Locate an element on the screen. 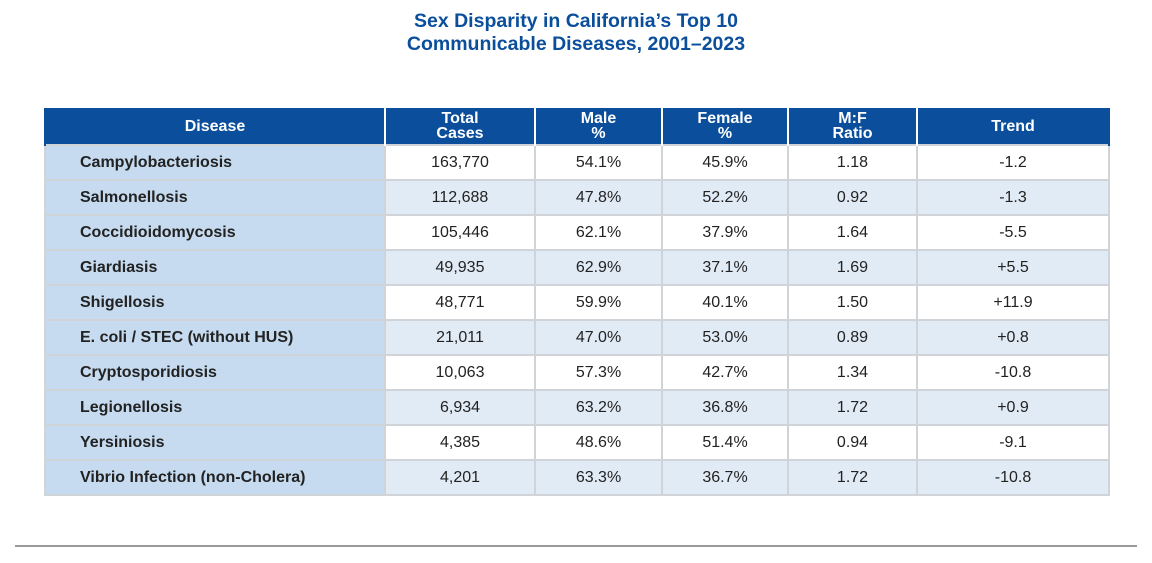 Image resolution: width=1152 pixels, height=563 pixels. total-cases-cell: 4,385 is located at coordinates (460, 442).